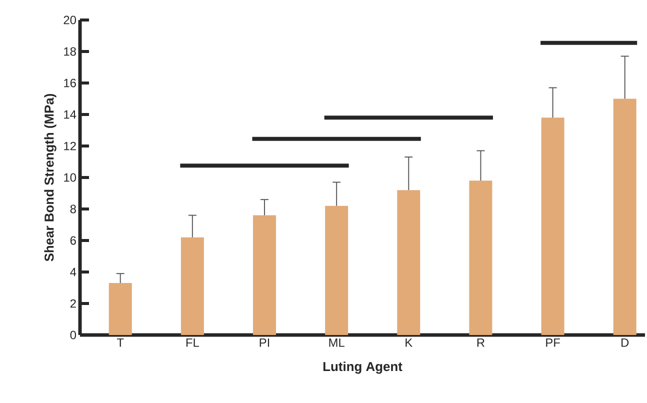  I want to click on x-tick-label: PF, so click(553, 342).